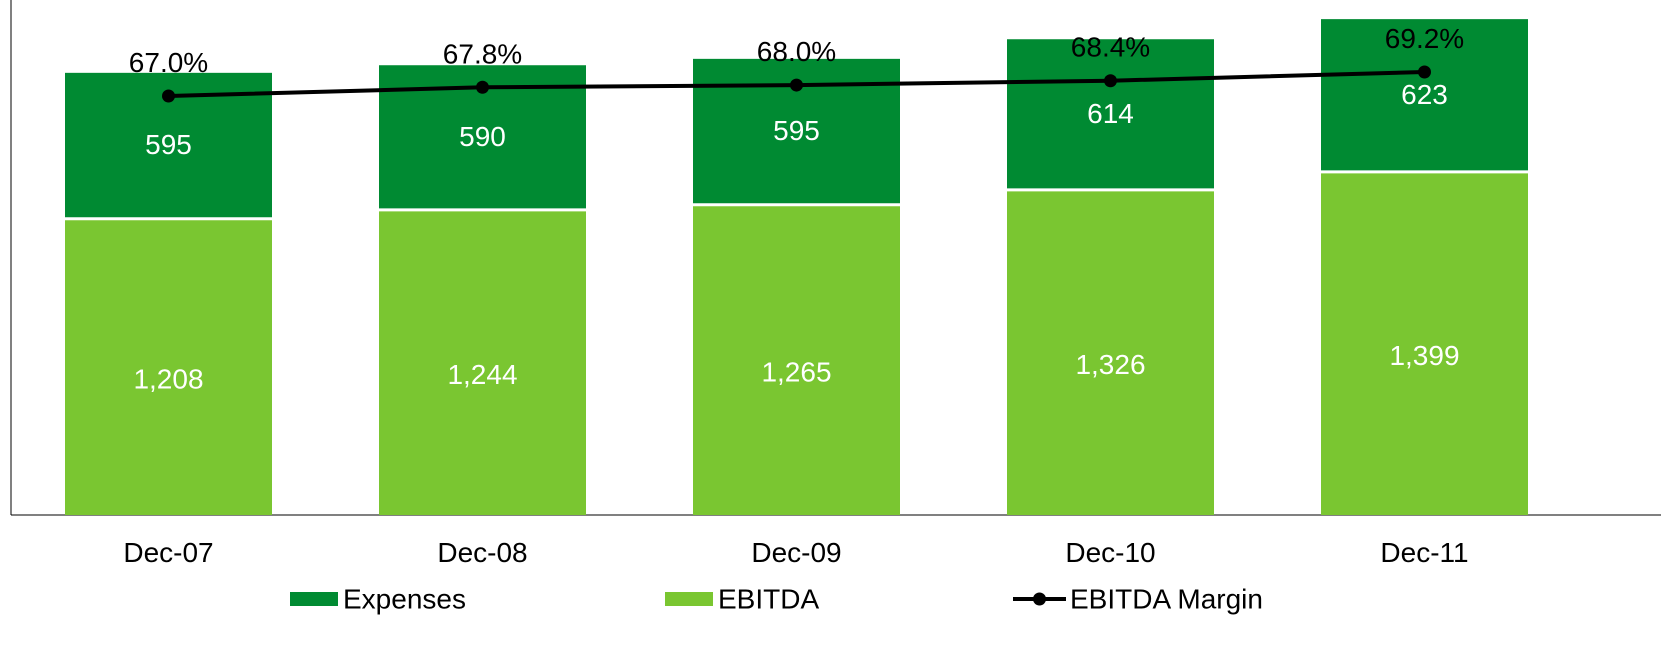 This screenshot has height=654, width=1661. What do you see at coordinates (1039, 599) in the screenshot?
I see `legend-line-marker` at bounding box center [1039, 599].